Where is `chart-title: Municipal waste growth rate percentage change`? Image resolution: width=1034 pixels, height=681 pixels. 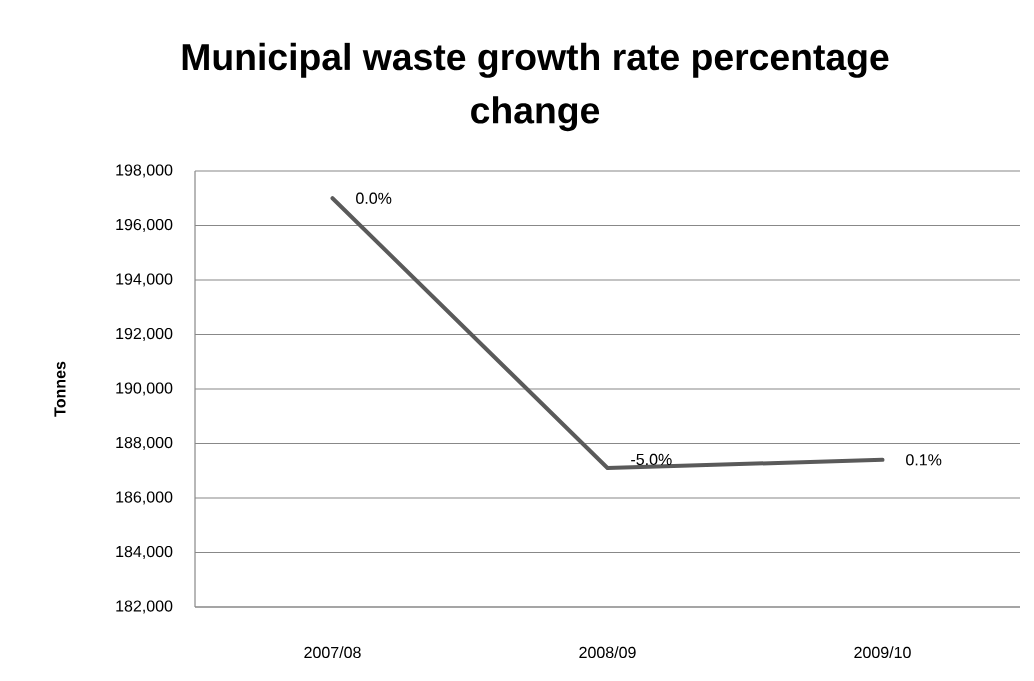
chart-title: Municipal waste growth rate percentage change is located at coordinates (535, 87).